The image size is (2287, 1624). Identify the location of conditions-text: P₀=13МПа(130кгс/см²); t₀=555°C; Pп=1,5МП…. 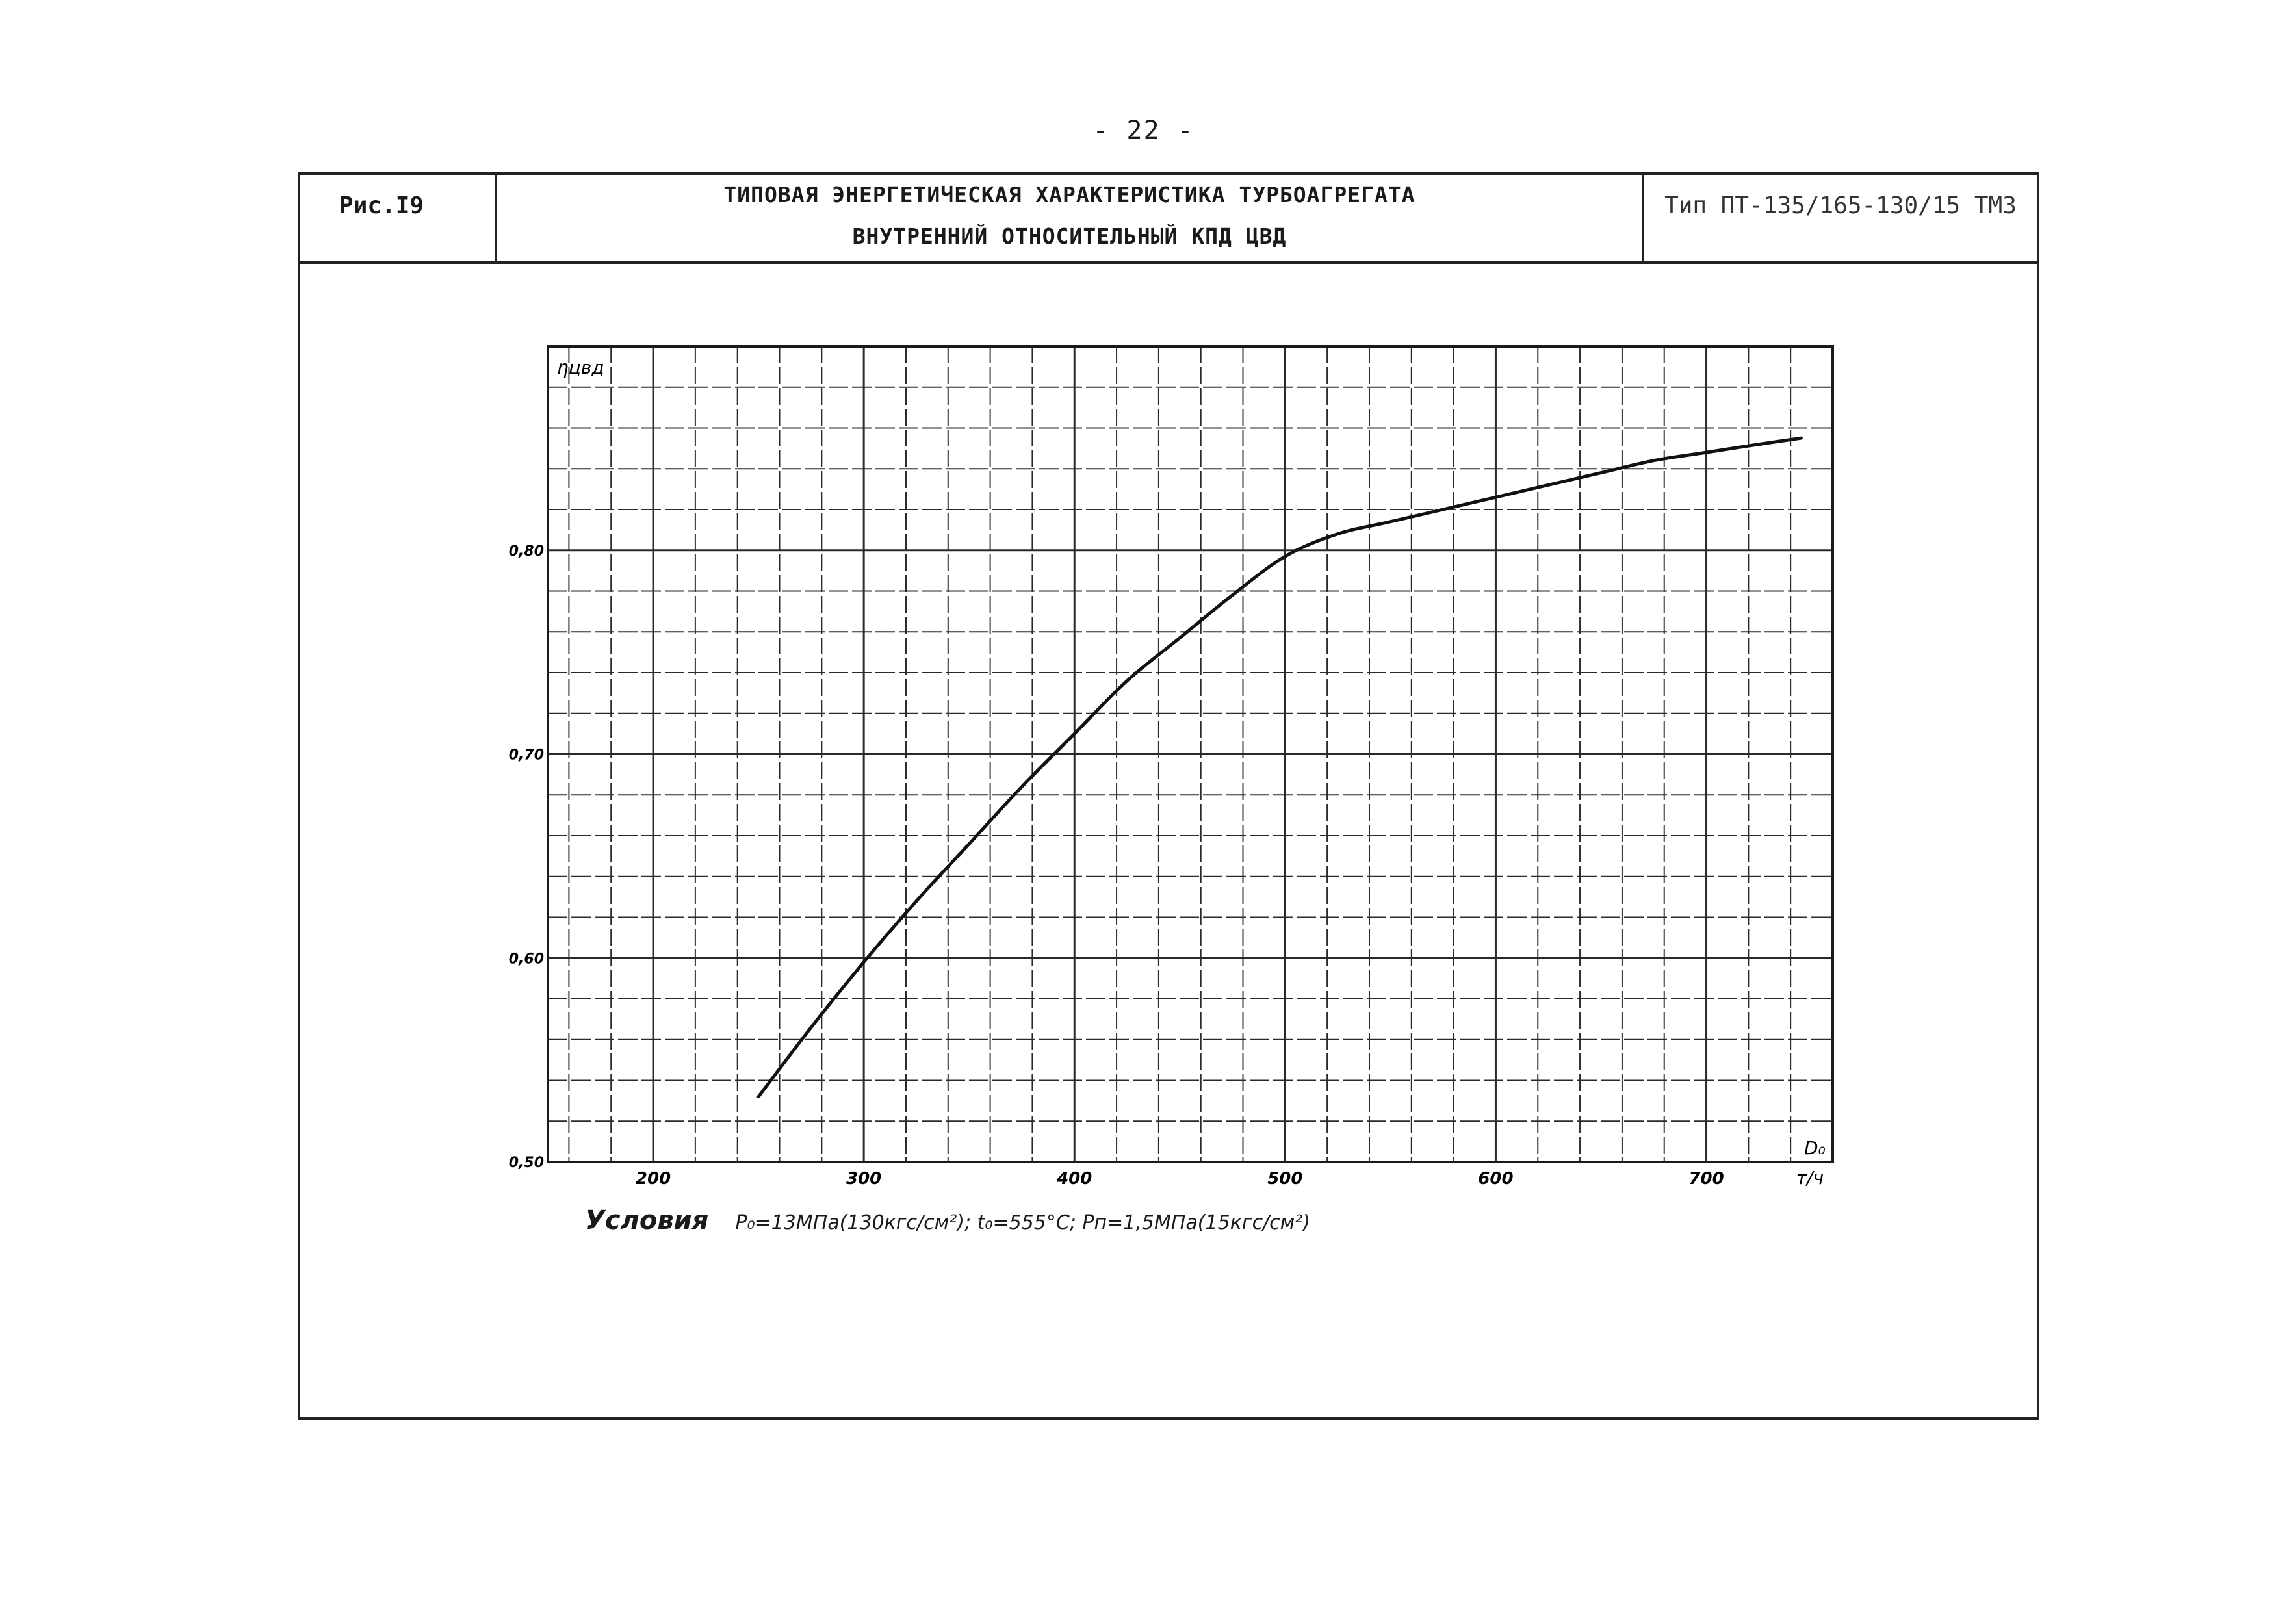
(1023, 1222).